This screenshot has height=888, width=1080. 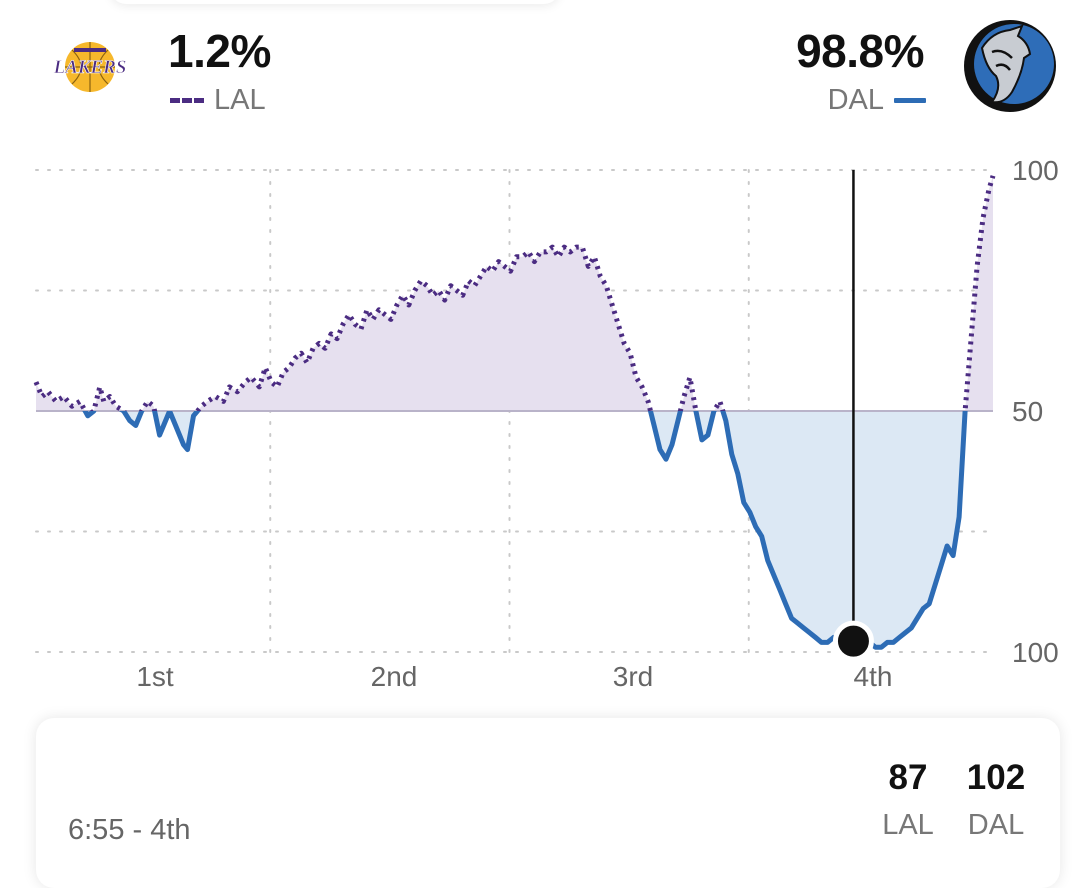 What do you see at coordinates (1010, 66) in the screenshot?
I see `mavericks-logo-icon` at bounding box center [1010, 66].